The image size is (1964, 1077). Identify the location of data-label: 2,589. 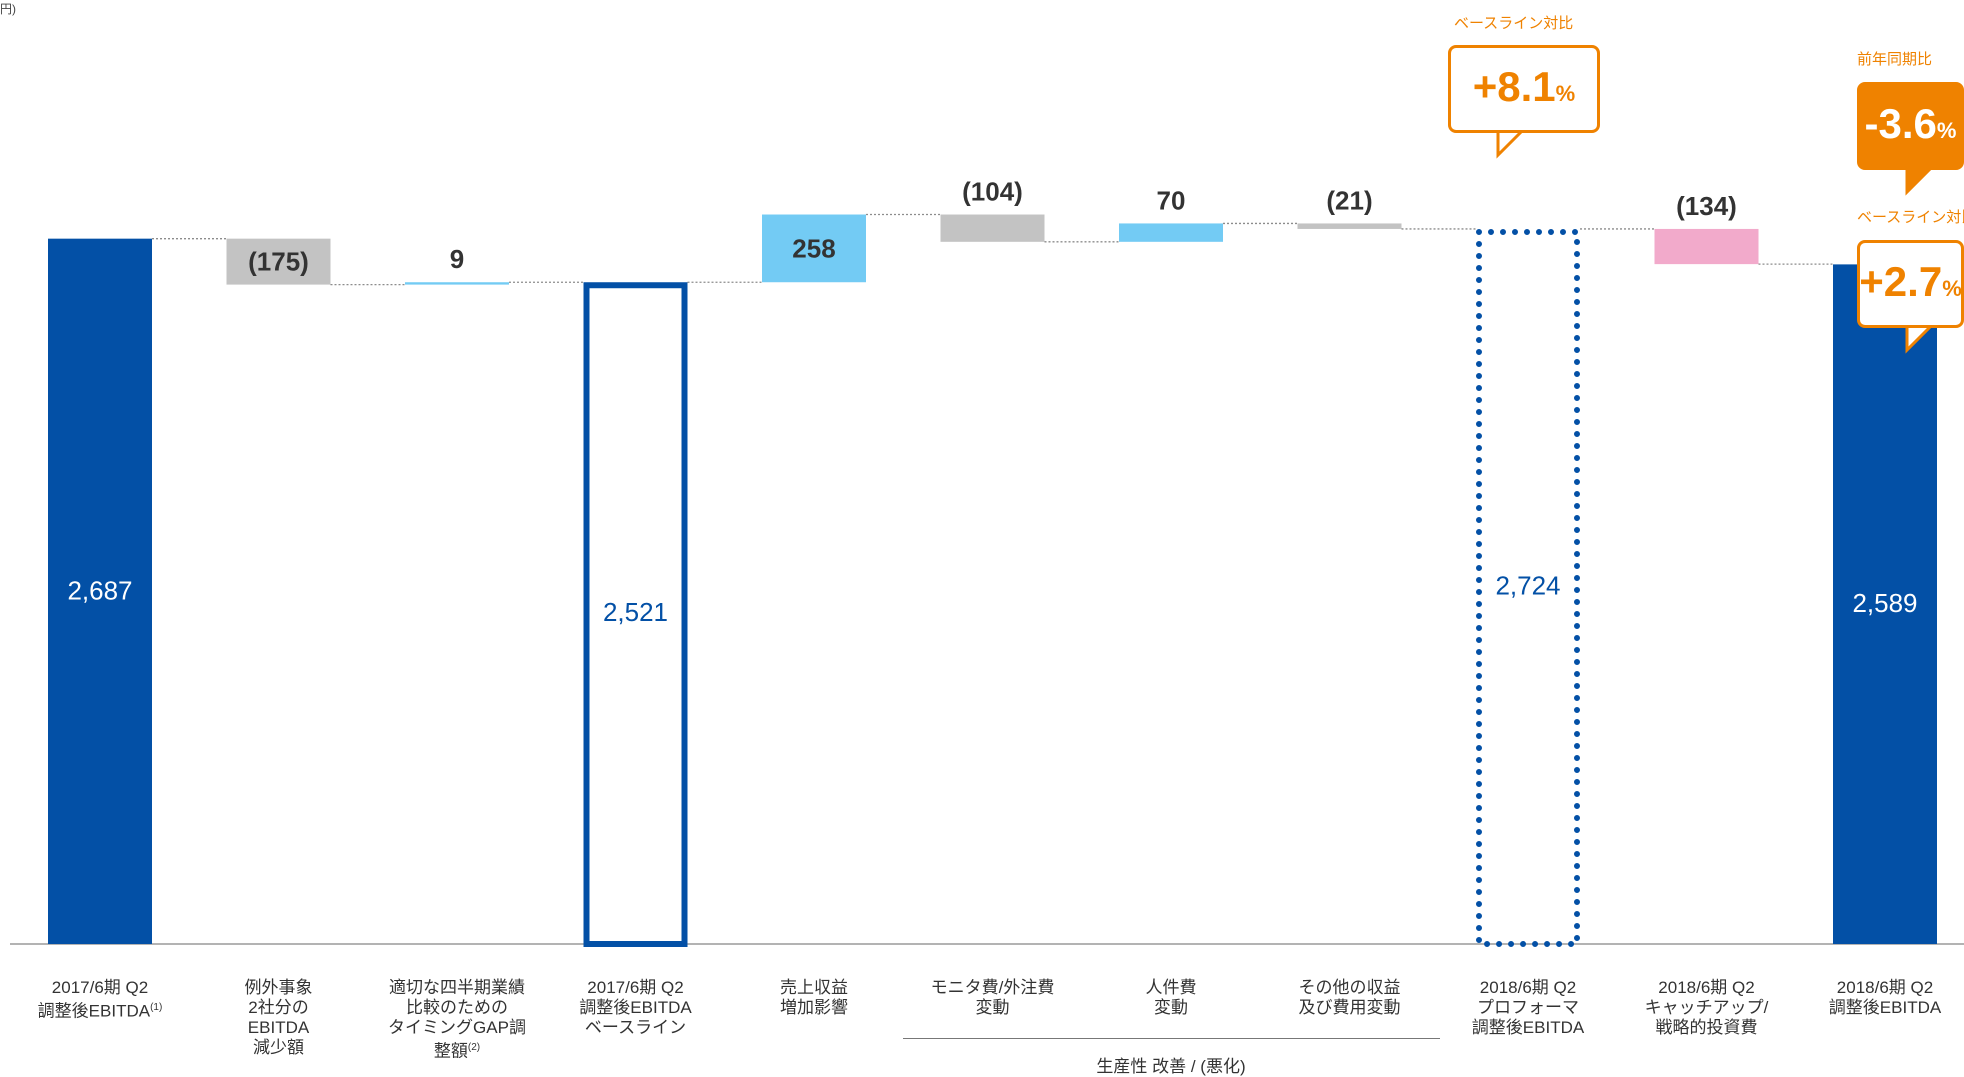
(1884, 603).